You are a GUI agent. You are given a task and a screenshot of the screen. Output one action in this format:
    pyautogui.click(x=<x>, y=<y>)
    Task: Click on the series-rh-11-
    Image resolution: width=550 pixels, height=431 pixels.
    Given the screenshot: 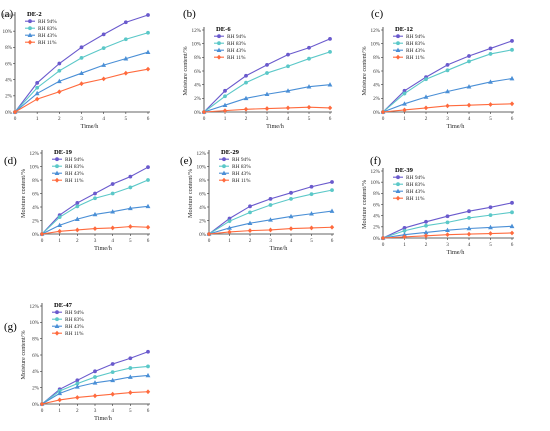 What is the action you would take?
    pyautogui.click(x=95, y=230)
    